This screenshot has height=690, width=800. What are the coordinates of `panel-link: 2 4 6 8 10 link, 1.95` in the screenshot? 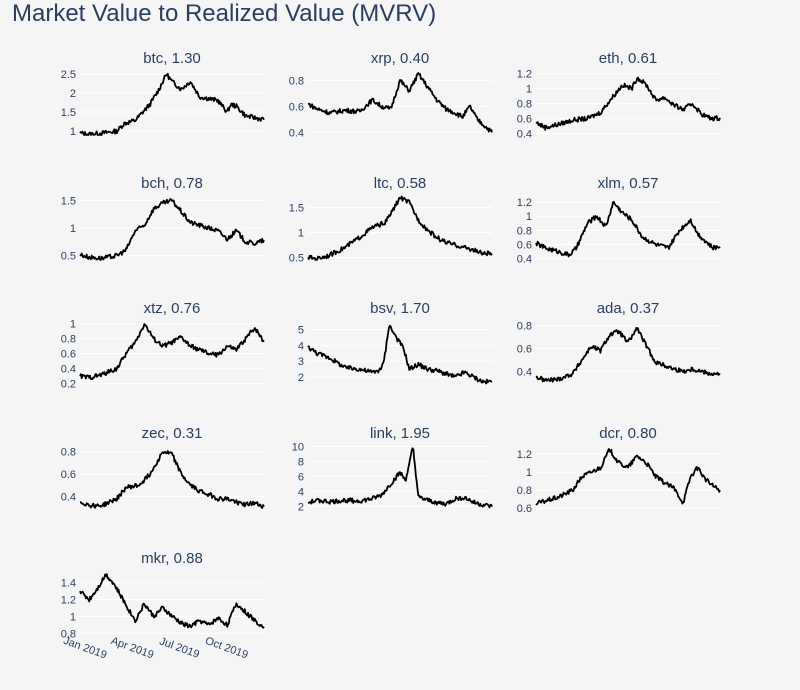 It's located at (392, 469).